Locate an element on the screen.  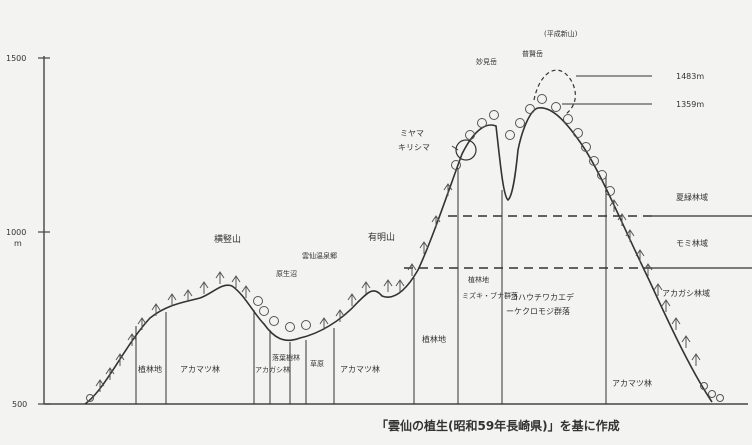
peak-label-unzen-onsen: 雲仙温泉郷 is located at coordinates (319, 255).